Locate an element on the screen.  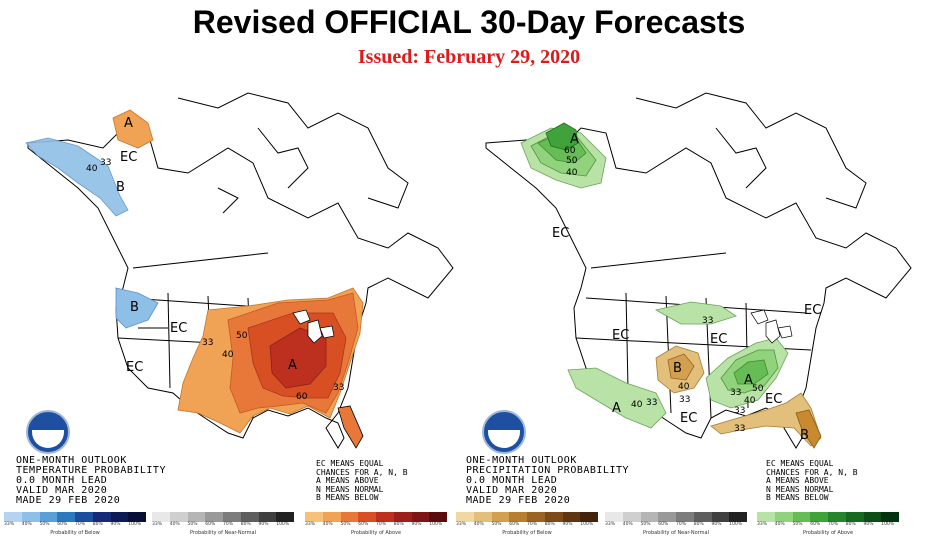
temp-below-northwest is located at coordinates (137, 308).